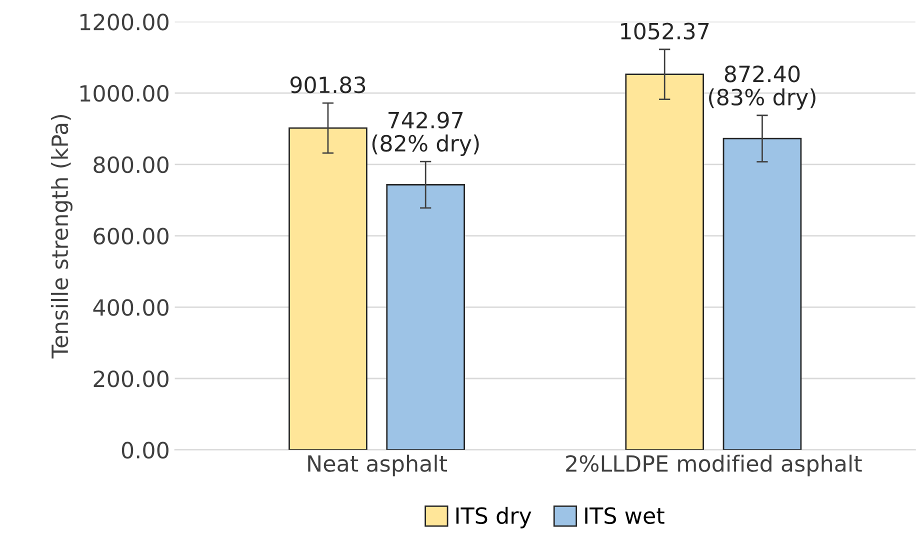 The image size is (920, 542). I want to click on legend-label: ITS dry, so click(494, 517).